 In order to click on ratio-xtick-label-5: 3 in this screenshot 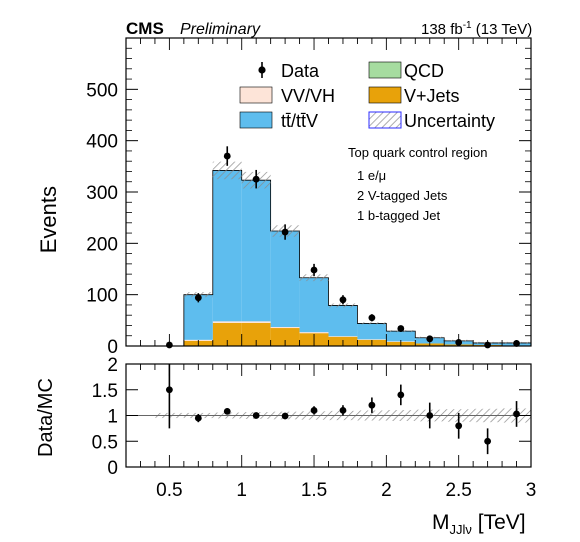, I will do `click(531, 490)`.